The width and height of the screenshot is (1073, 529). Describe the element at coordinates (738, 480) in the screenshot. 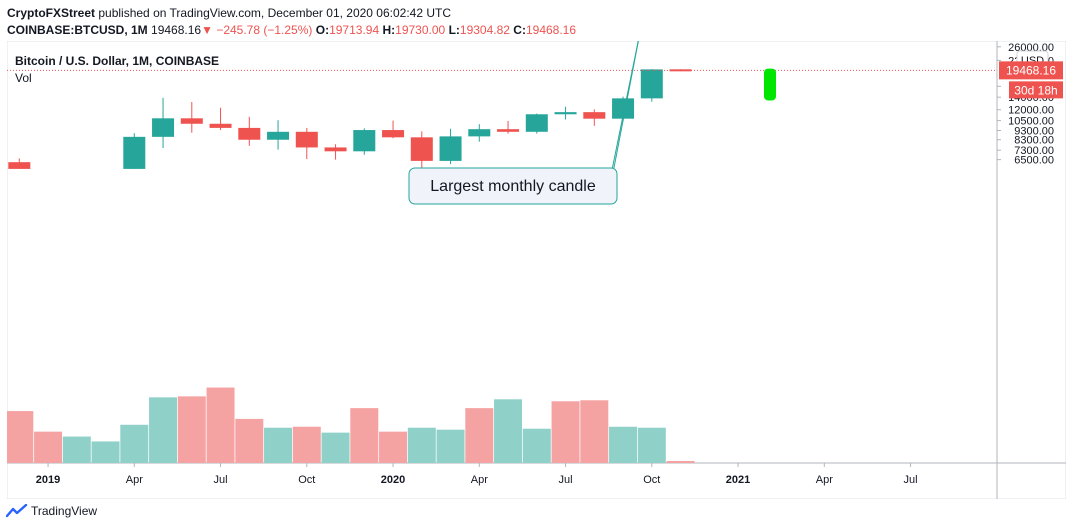

I see `x-tick-label: 2021` at that location.